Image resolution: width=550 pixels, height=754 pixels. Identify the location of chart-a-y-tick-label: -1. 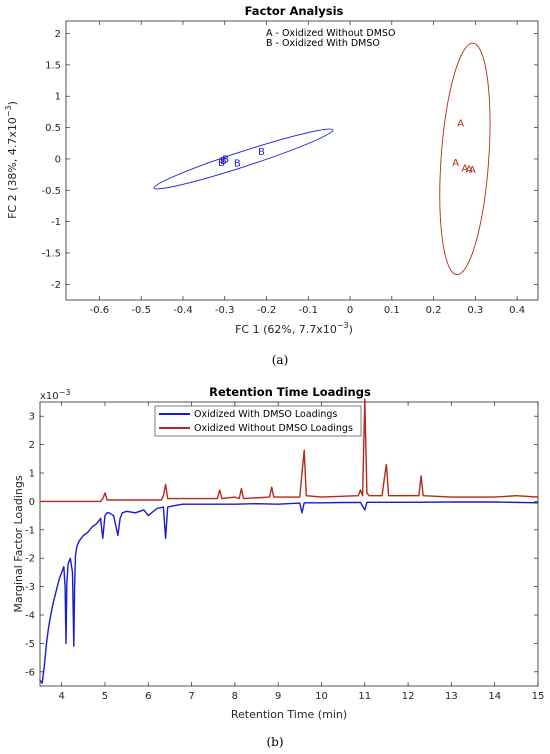
(56, 222).